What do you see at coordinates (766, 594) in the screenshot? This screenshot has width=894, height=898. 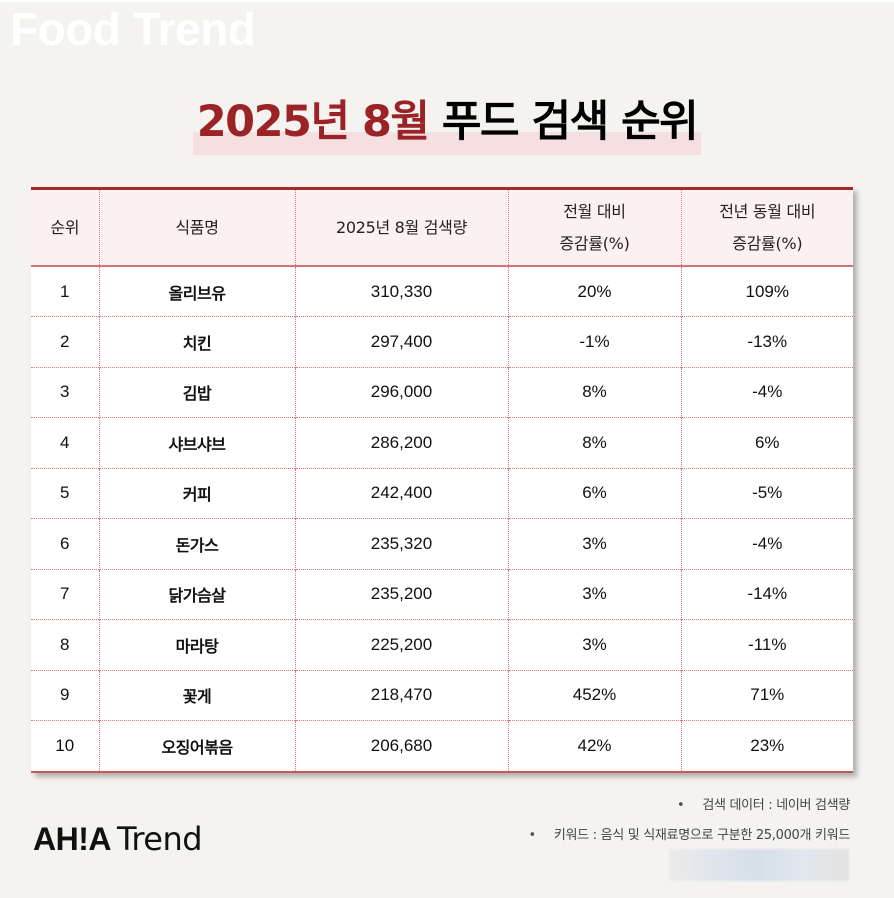 I see `cell-yoy-change: -14%` at bounding box center [766, 594].